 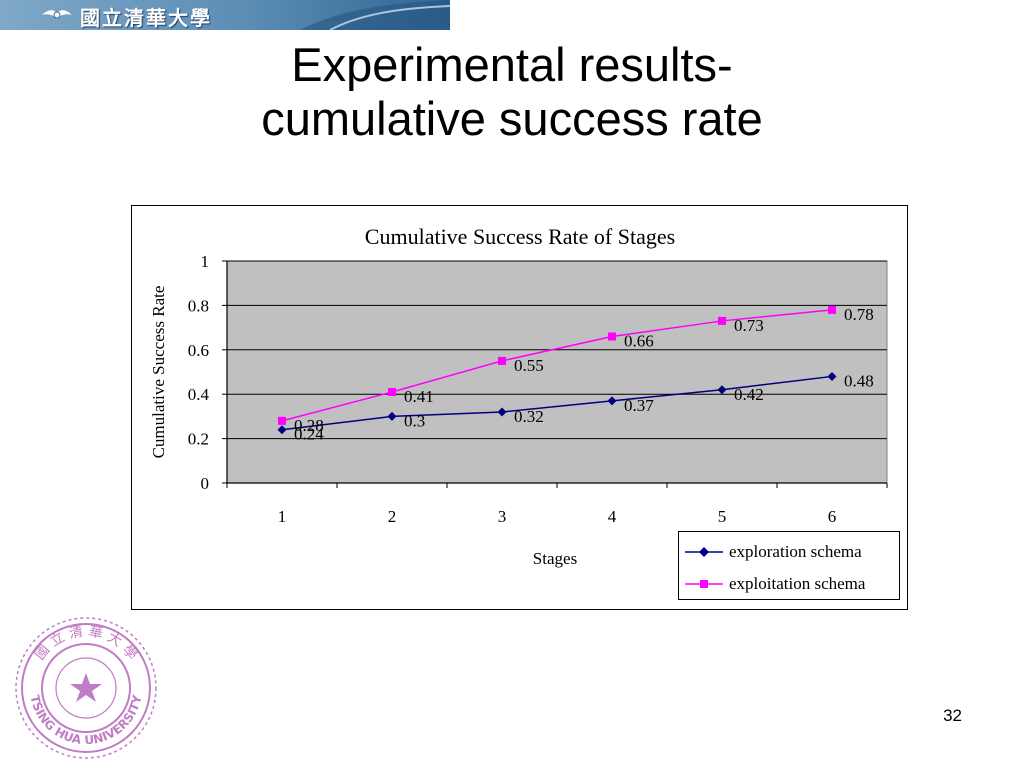 I want to click on series-0-data-label-5: 0.48, so click(x=859, y=380).